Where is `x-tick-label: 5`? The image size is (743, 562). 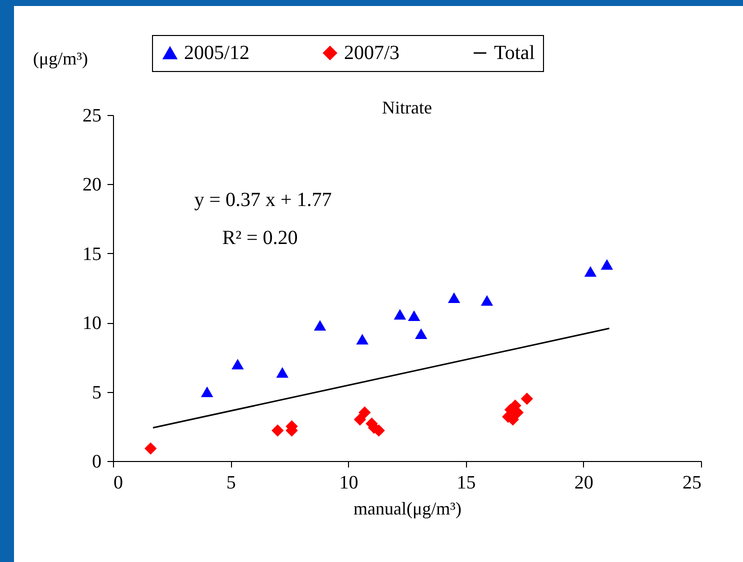
x-tick-label: 5 is located at coordinates (231, 483).